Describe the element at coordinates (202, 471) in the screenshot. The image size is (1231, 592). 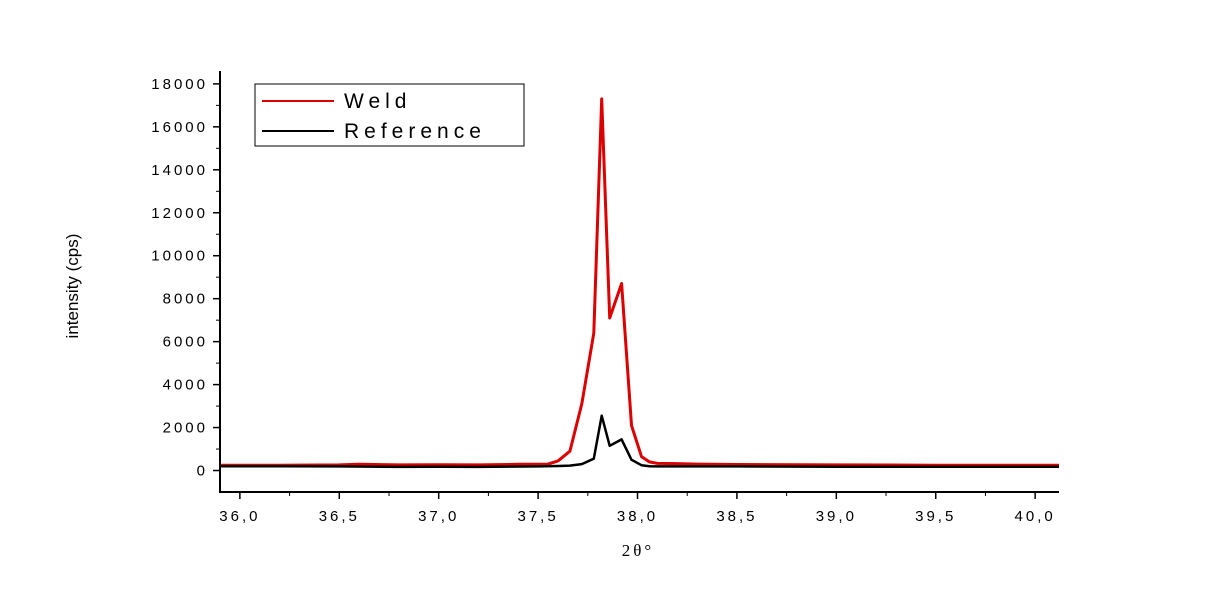
I see `y-tick-label: 0` at that location.